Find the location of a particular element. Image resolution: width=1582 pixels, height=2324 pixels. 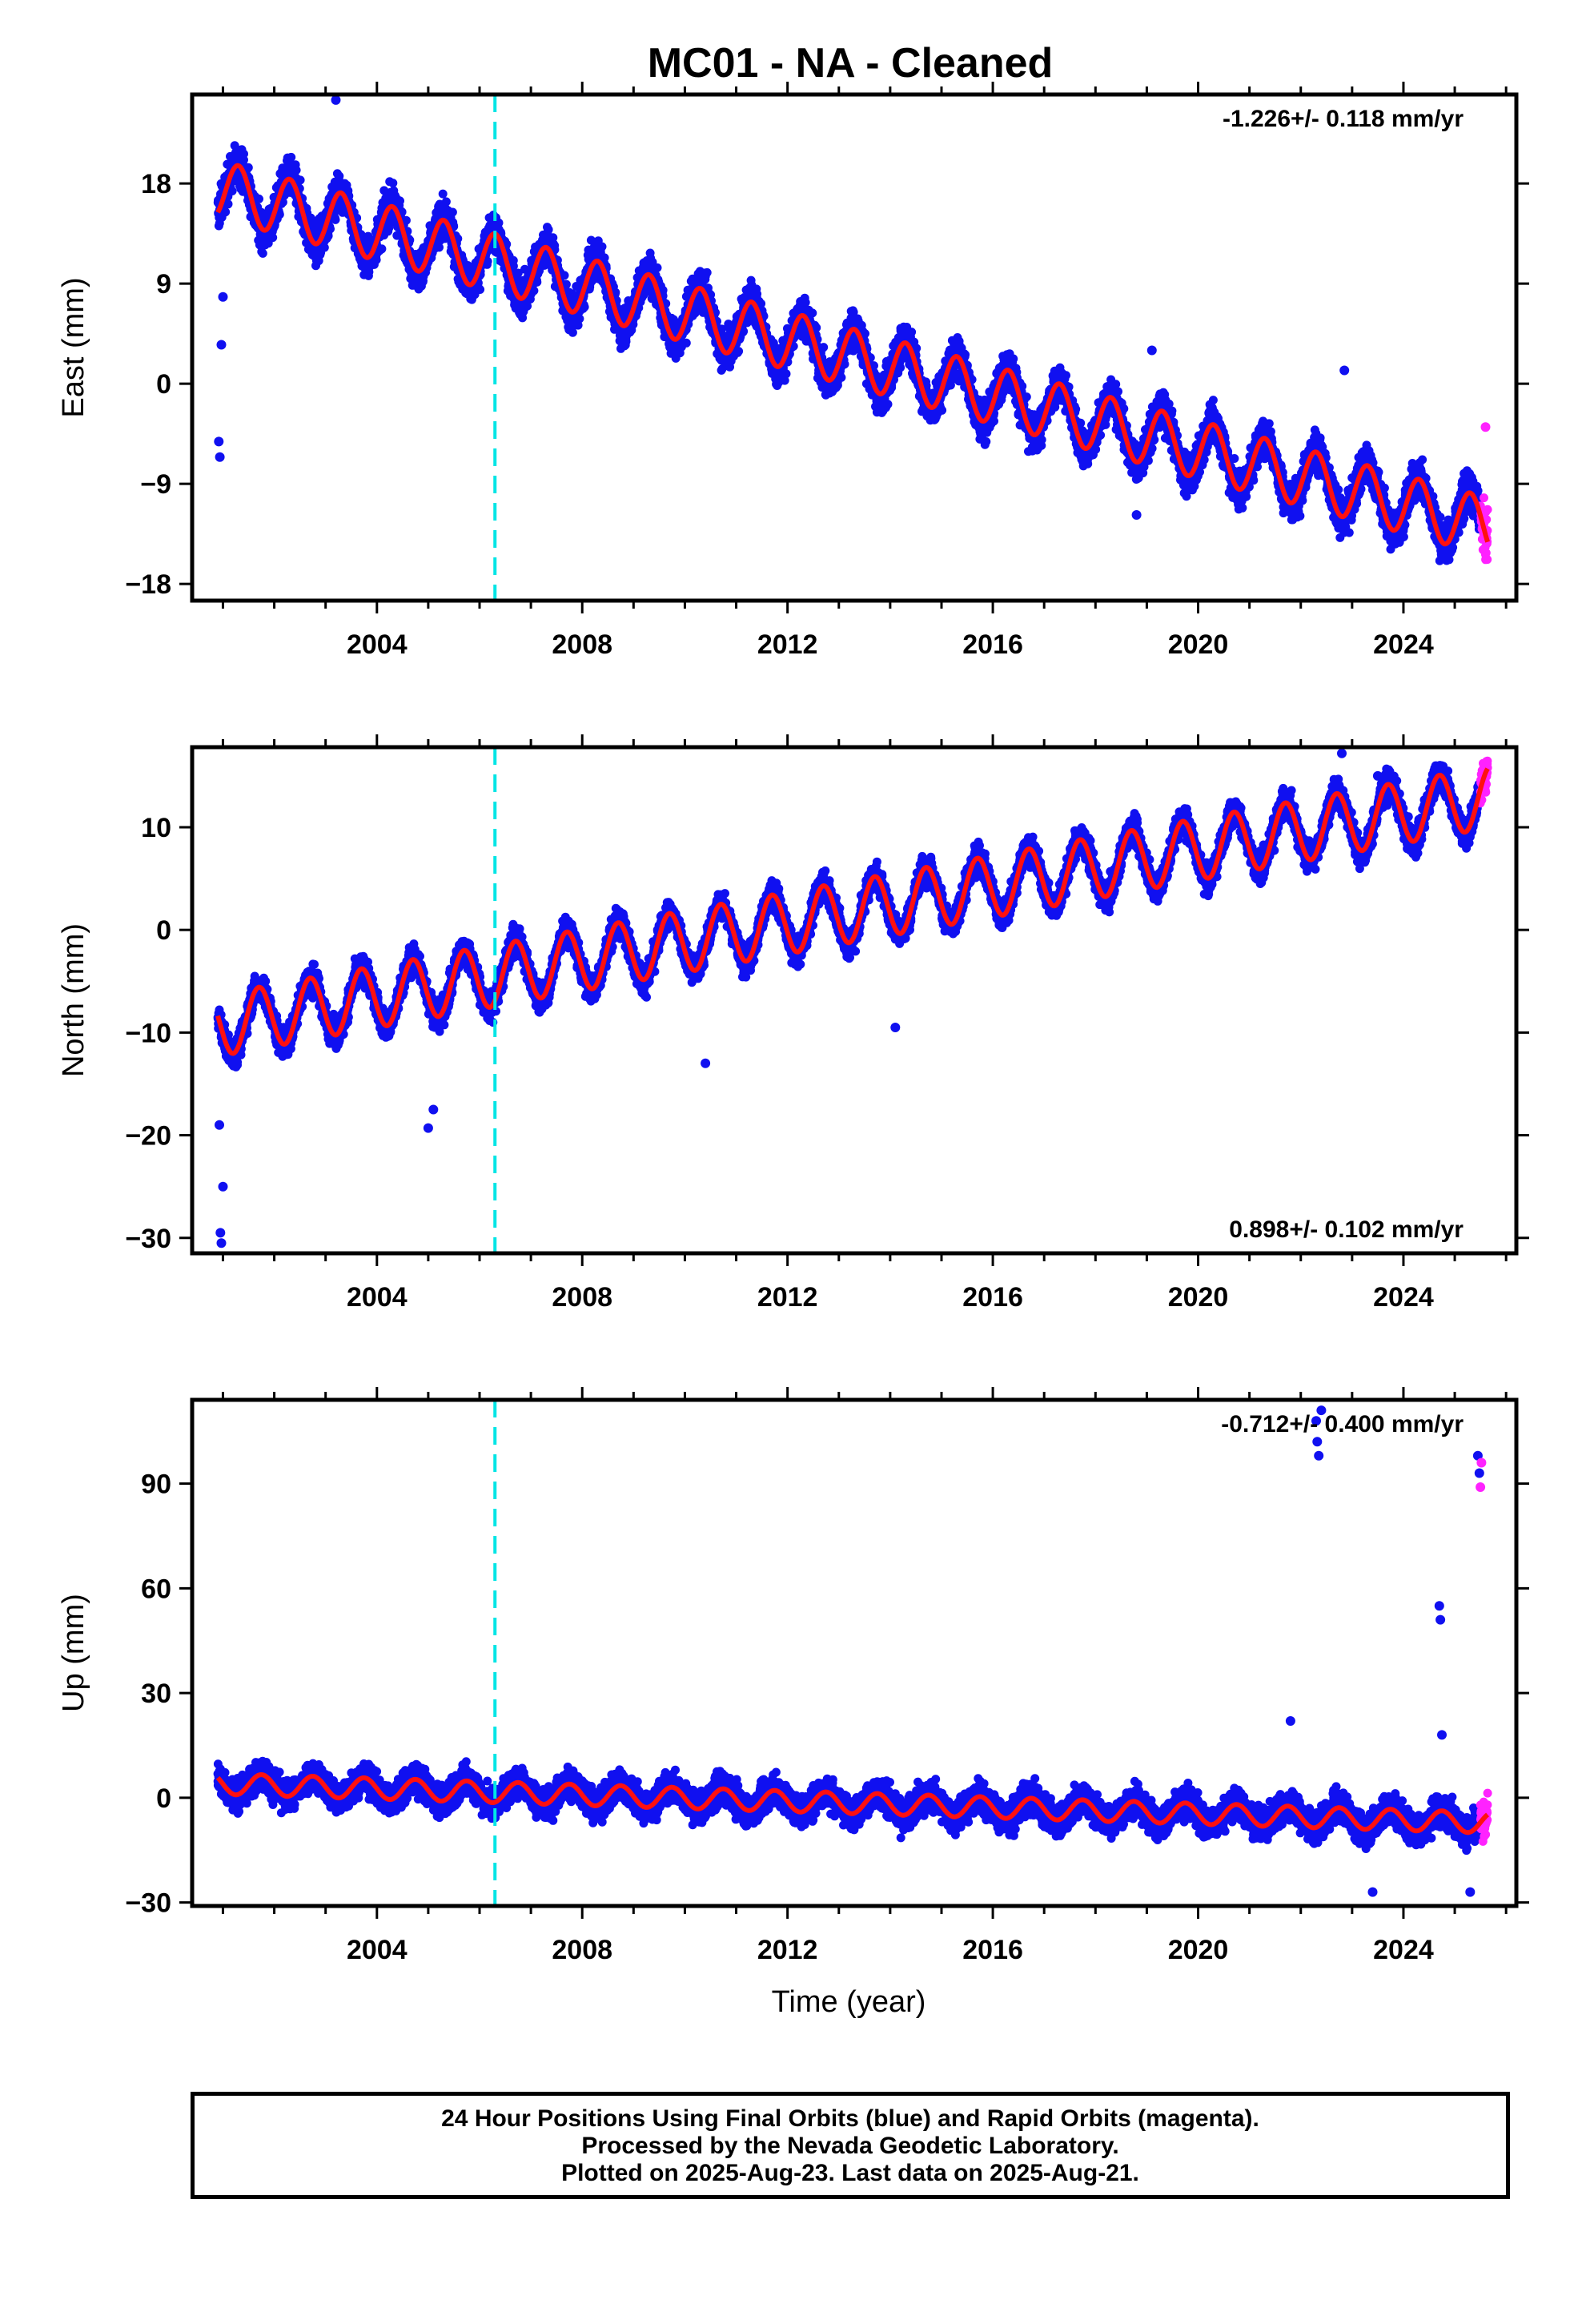

final-orbit-points is located at coordinates (849, 353).